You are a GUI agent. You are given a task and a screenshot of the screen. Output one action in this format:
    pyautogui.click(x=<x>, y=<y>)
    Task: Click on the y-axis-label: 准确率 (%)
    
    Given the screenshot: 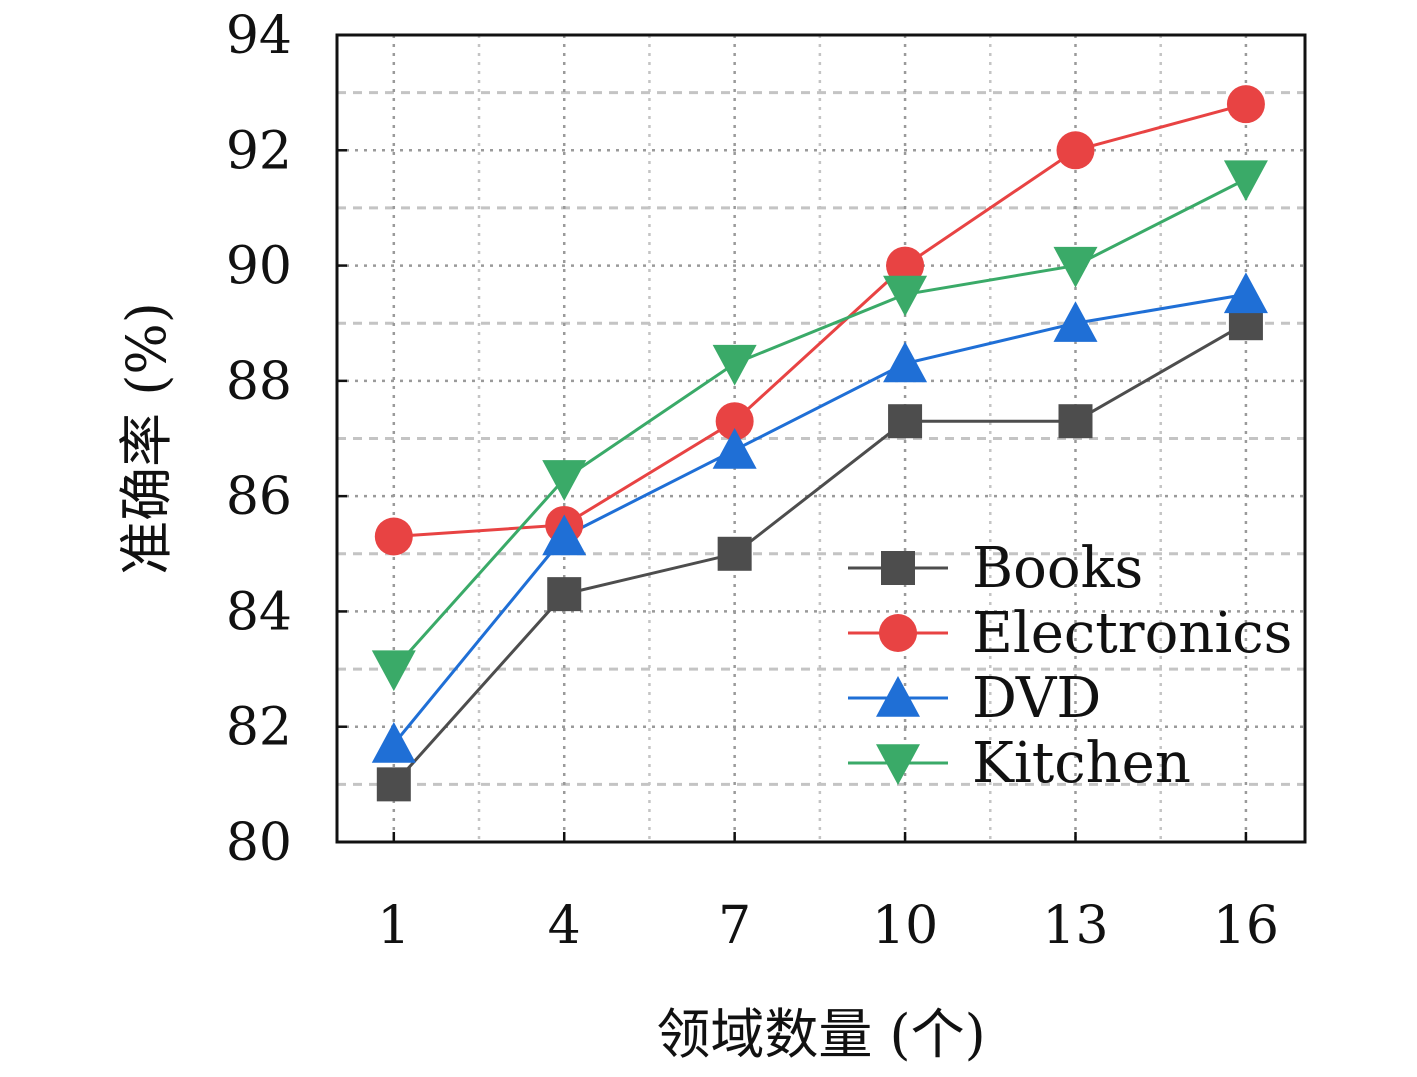 What is the action you would take?
    pyautogui.click(x=146, y=438)
    